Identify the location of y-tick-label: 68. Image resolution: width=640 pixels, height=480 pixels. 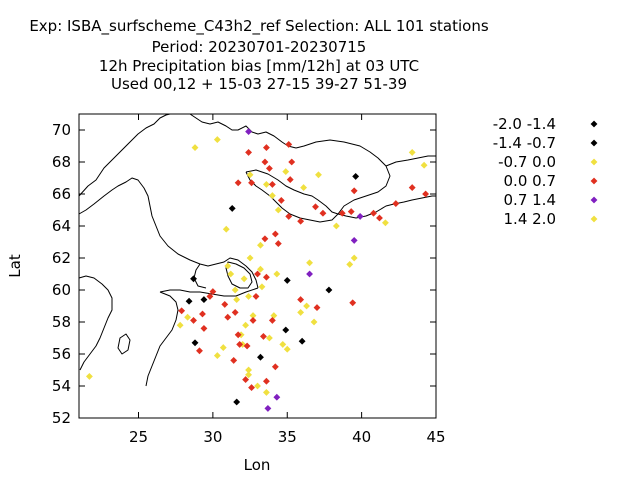
(61, 162).